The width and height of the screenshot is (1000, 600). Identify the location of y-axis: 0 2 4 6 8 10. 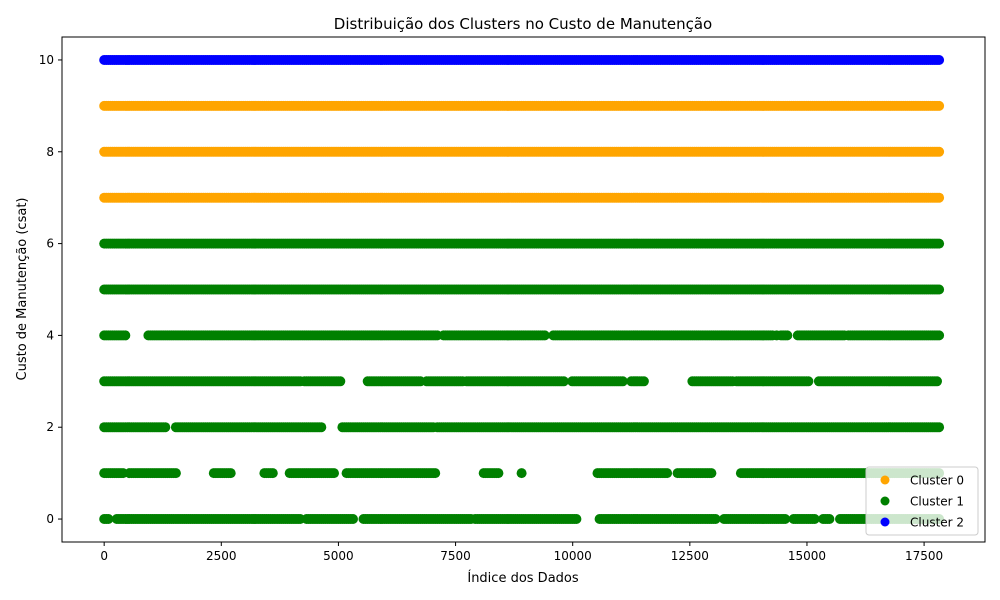
(50, 289).